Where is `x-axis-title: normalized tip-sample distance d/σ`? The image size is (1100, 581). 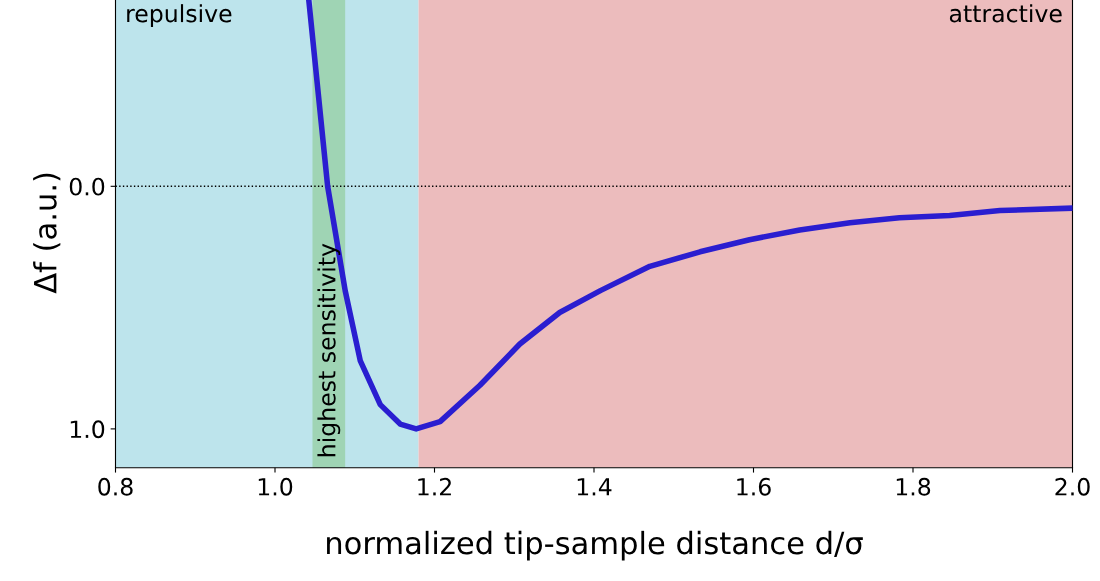
x-axis-title: normalized tip-sample distance d/σ is located at coordinates (595, 545).